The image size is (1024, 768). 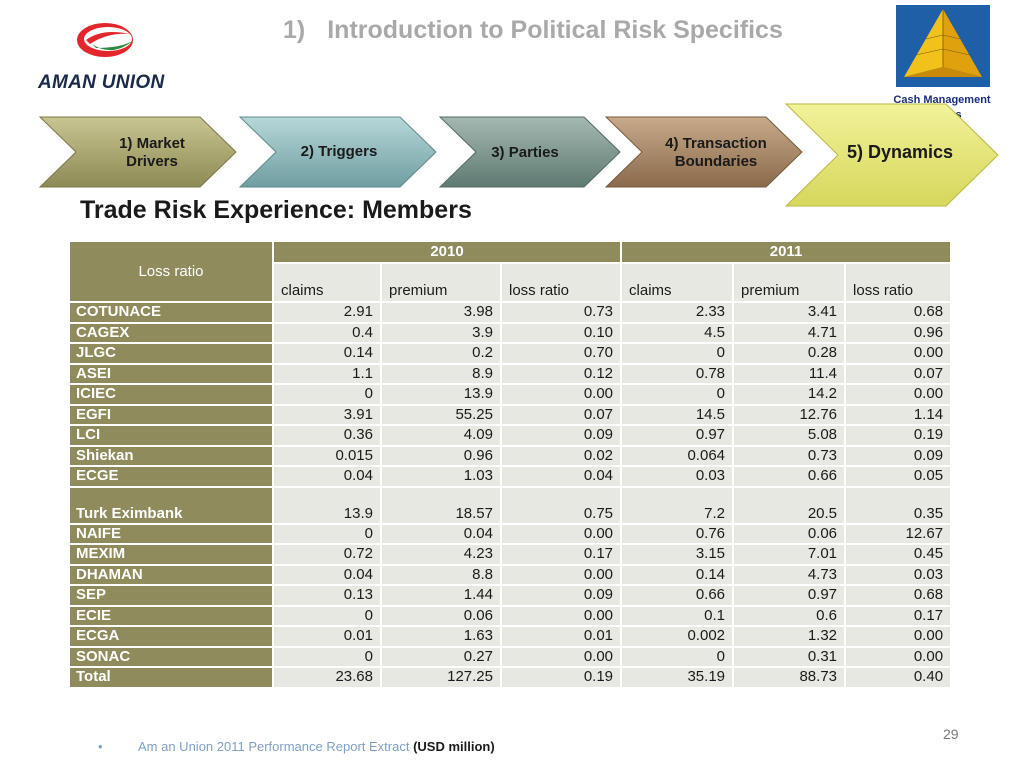 What do you see at coordinates (171, 656) in the screenshot?
I see `row-name: SONAC` at bounding box center [171, 656].